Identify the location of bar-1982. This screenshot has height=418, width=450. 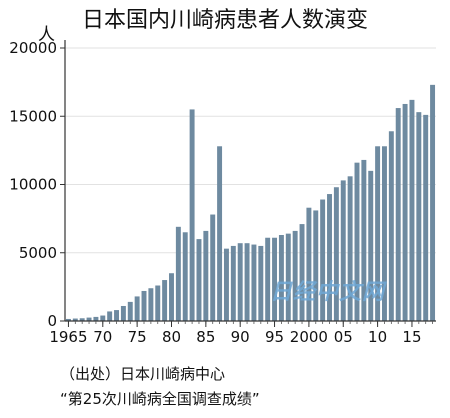
(185, 276).